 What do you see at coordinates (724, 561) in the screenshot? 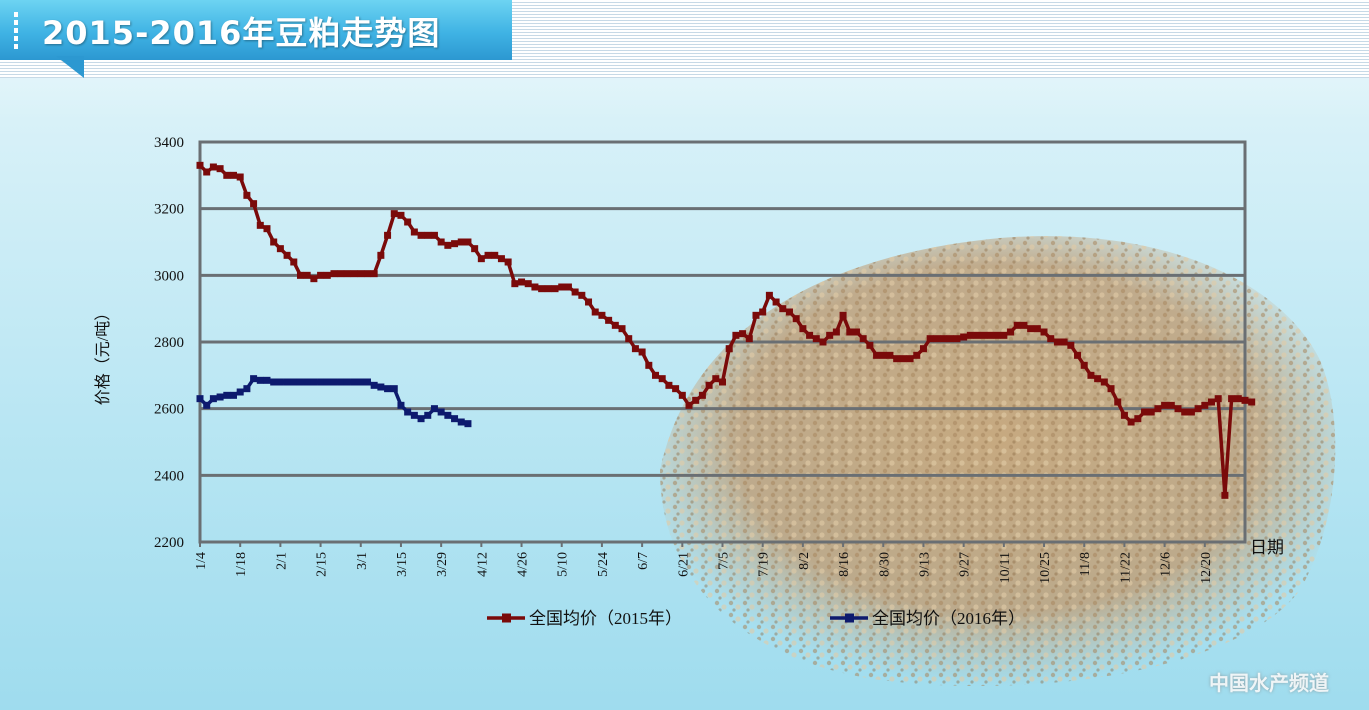
I see `x-tick-label: 7/5` at bounding box center [724, 561].